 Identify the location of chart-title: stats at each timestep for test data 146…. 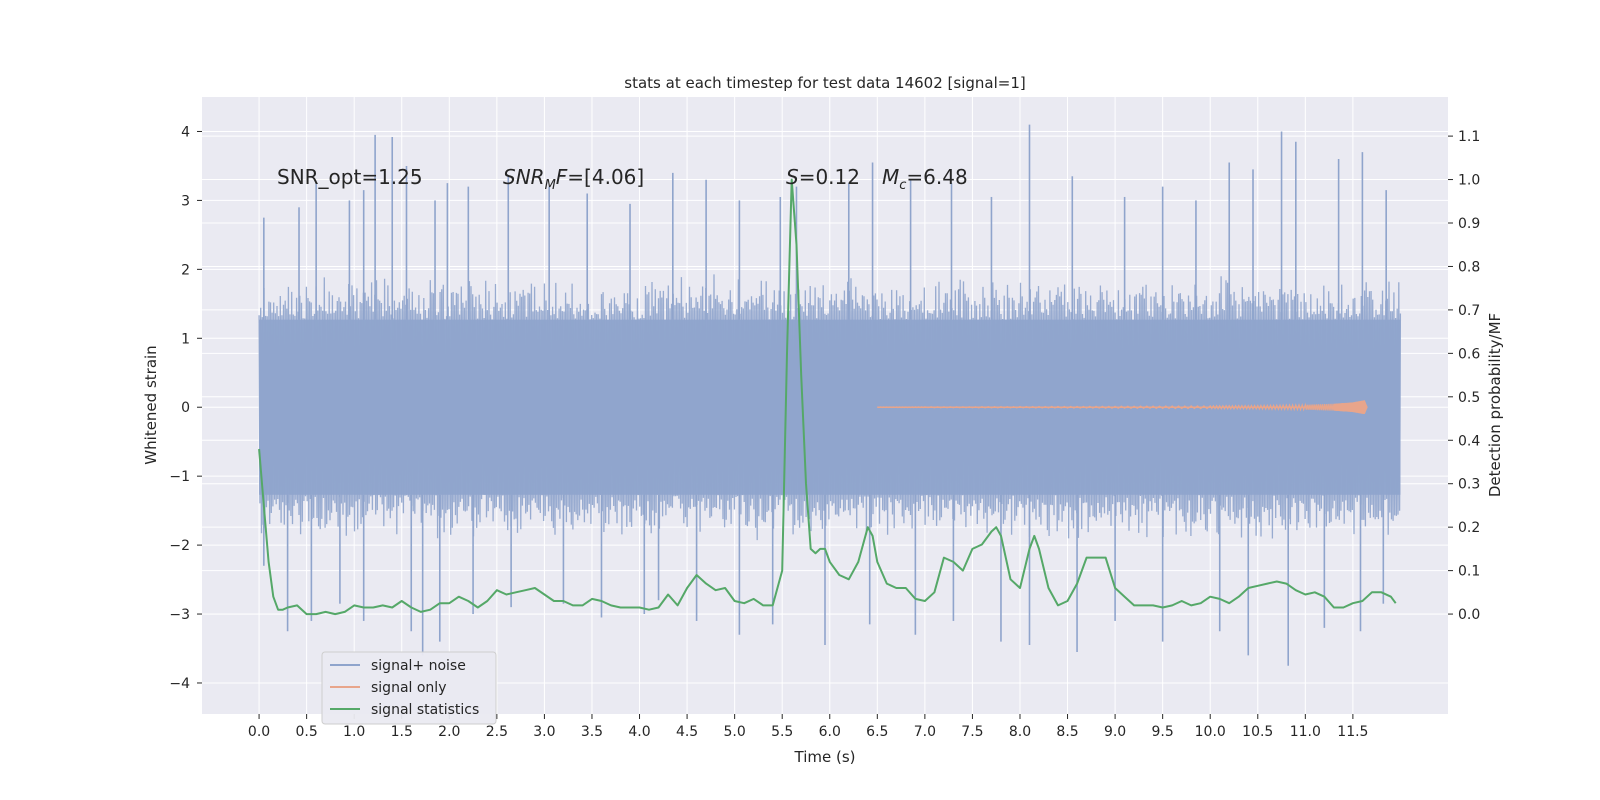
(824, 83).